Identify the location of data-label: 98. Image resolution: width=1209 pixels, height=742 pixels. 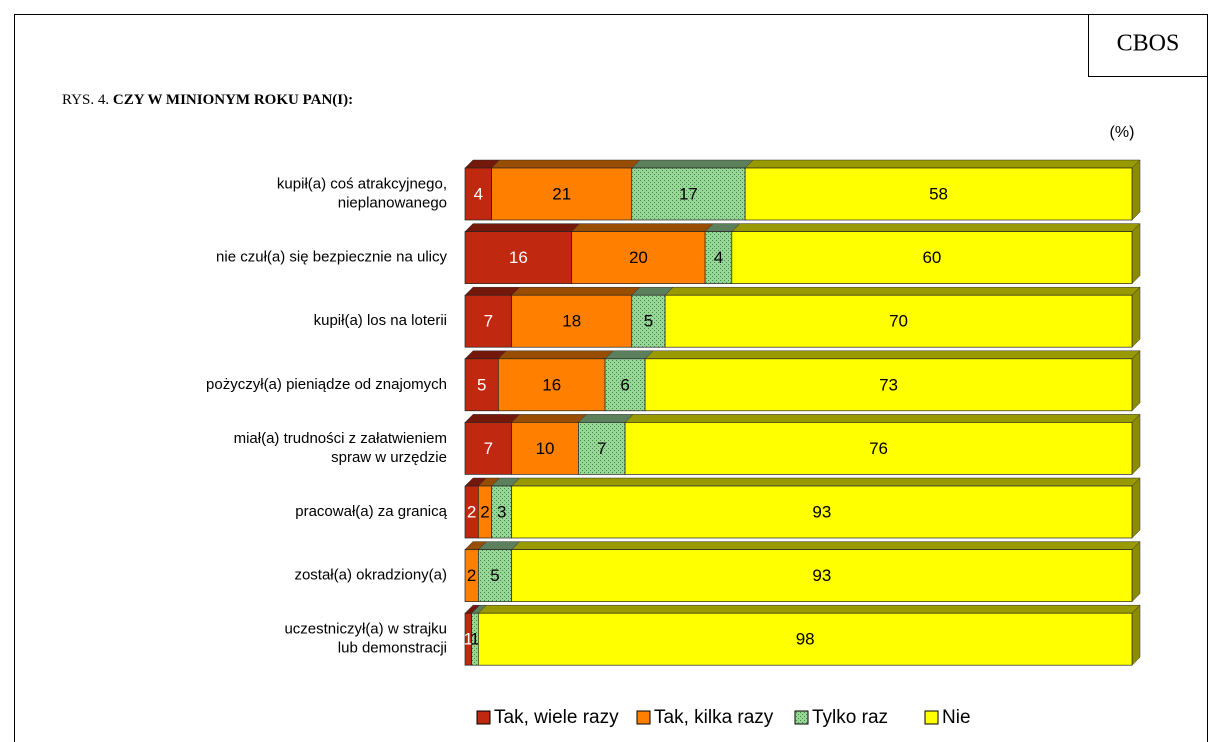
(805, 639).